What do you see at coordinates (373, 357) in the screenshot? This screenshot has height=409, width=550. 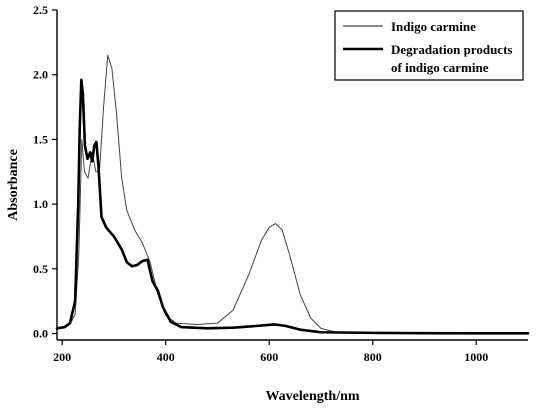 I see `x-tick-label: 800` at bounding box center [373, 357].